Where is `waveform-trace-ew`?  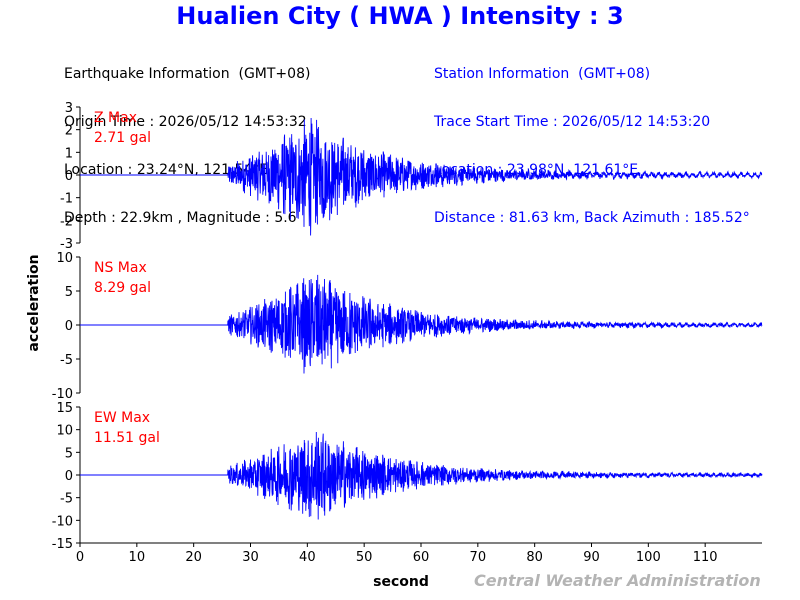
waveform-trace-ew is located at coordinates (421, 475).